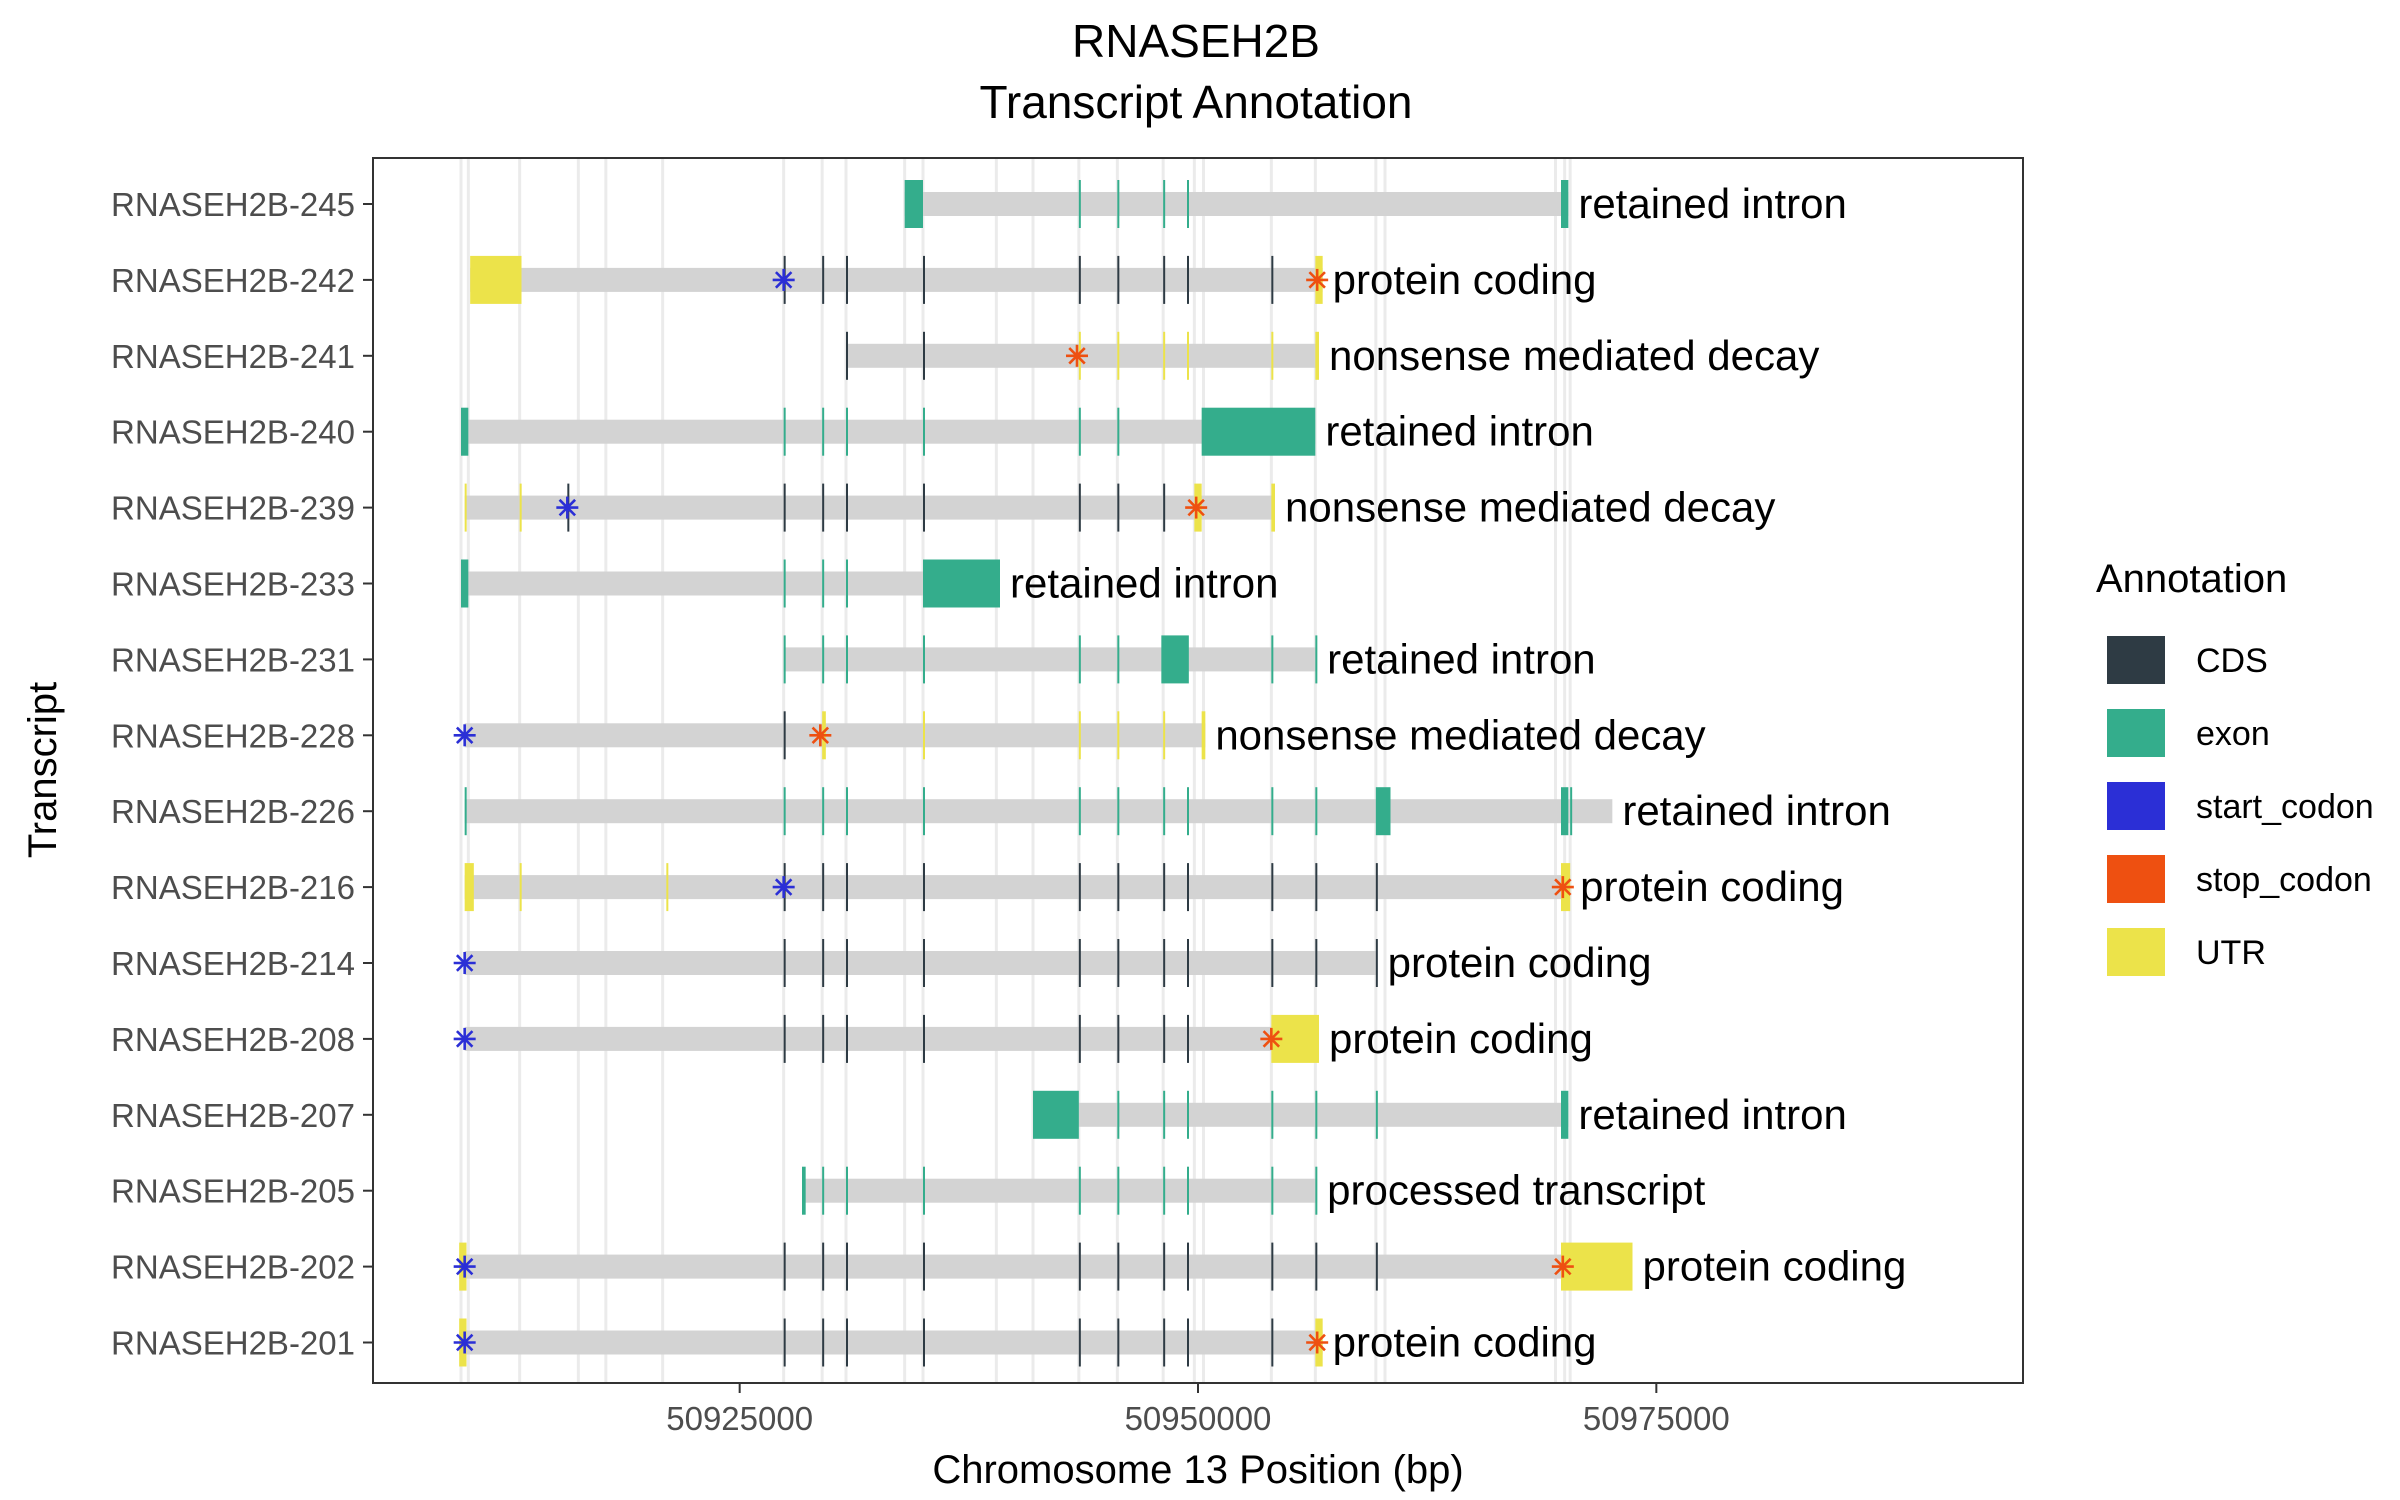 This screenshot has height=1500, width=2400. Describe the element at coordinates (43, 770) in the screenshot. I see `y-axis-title: Transcript` at that location.